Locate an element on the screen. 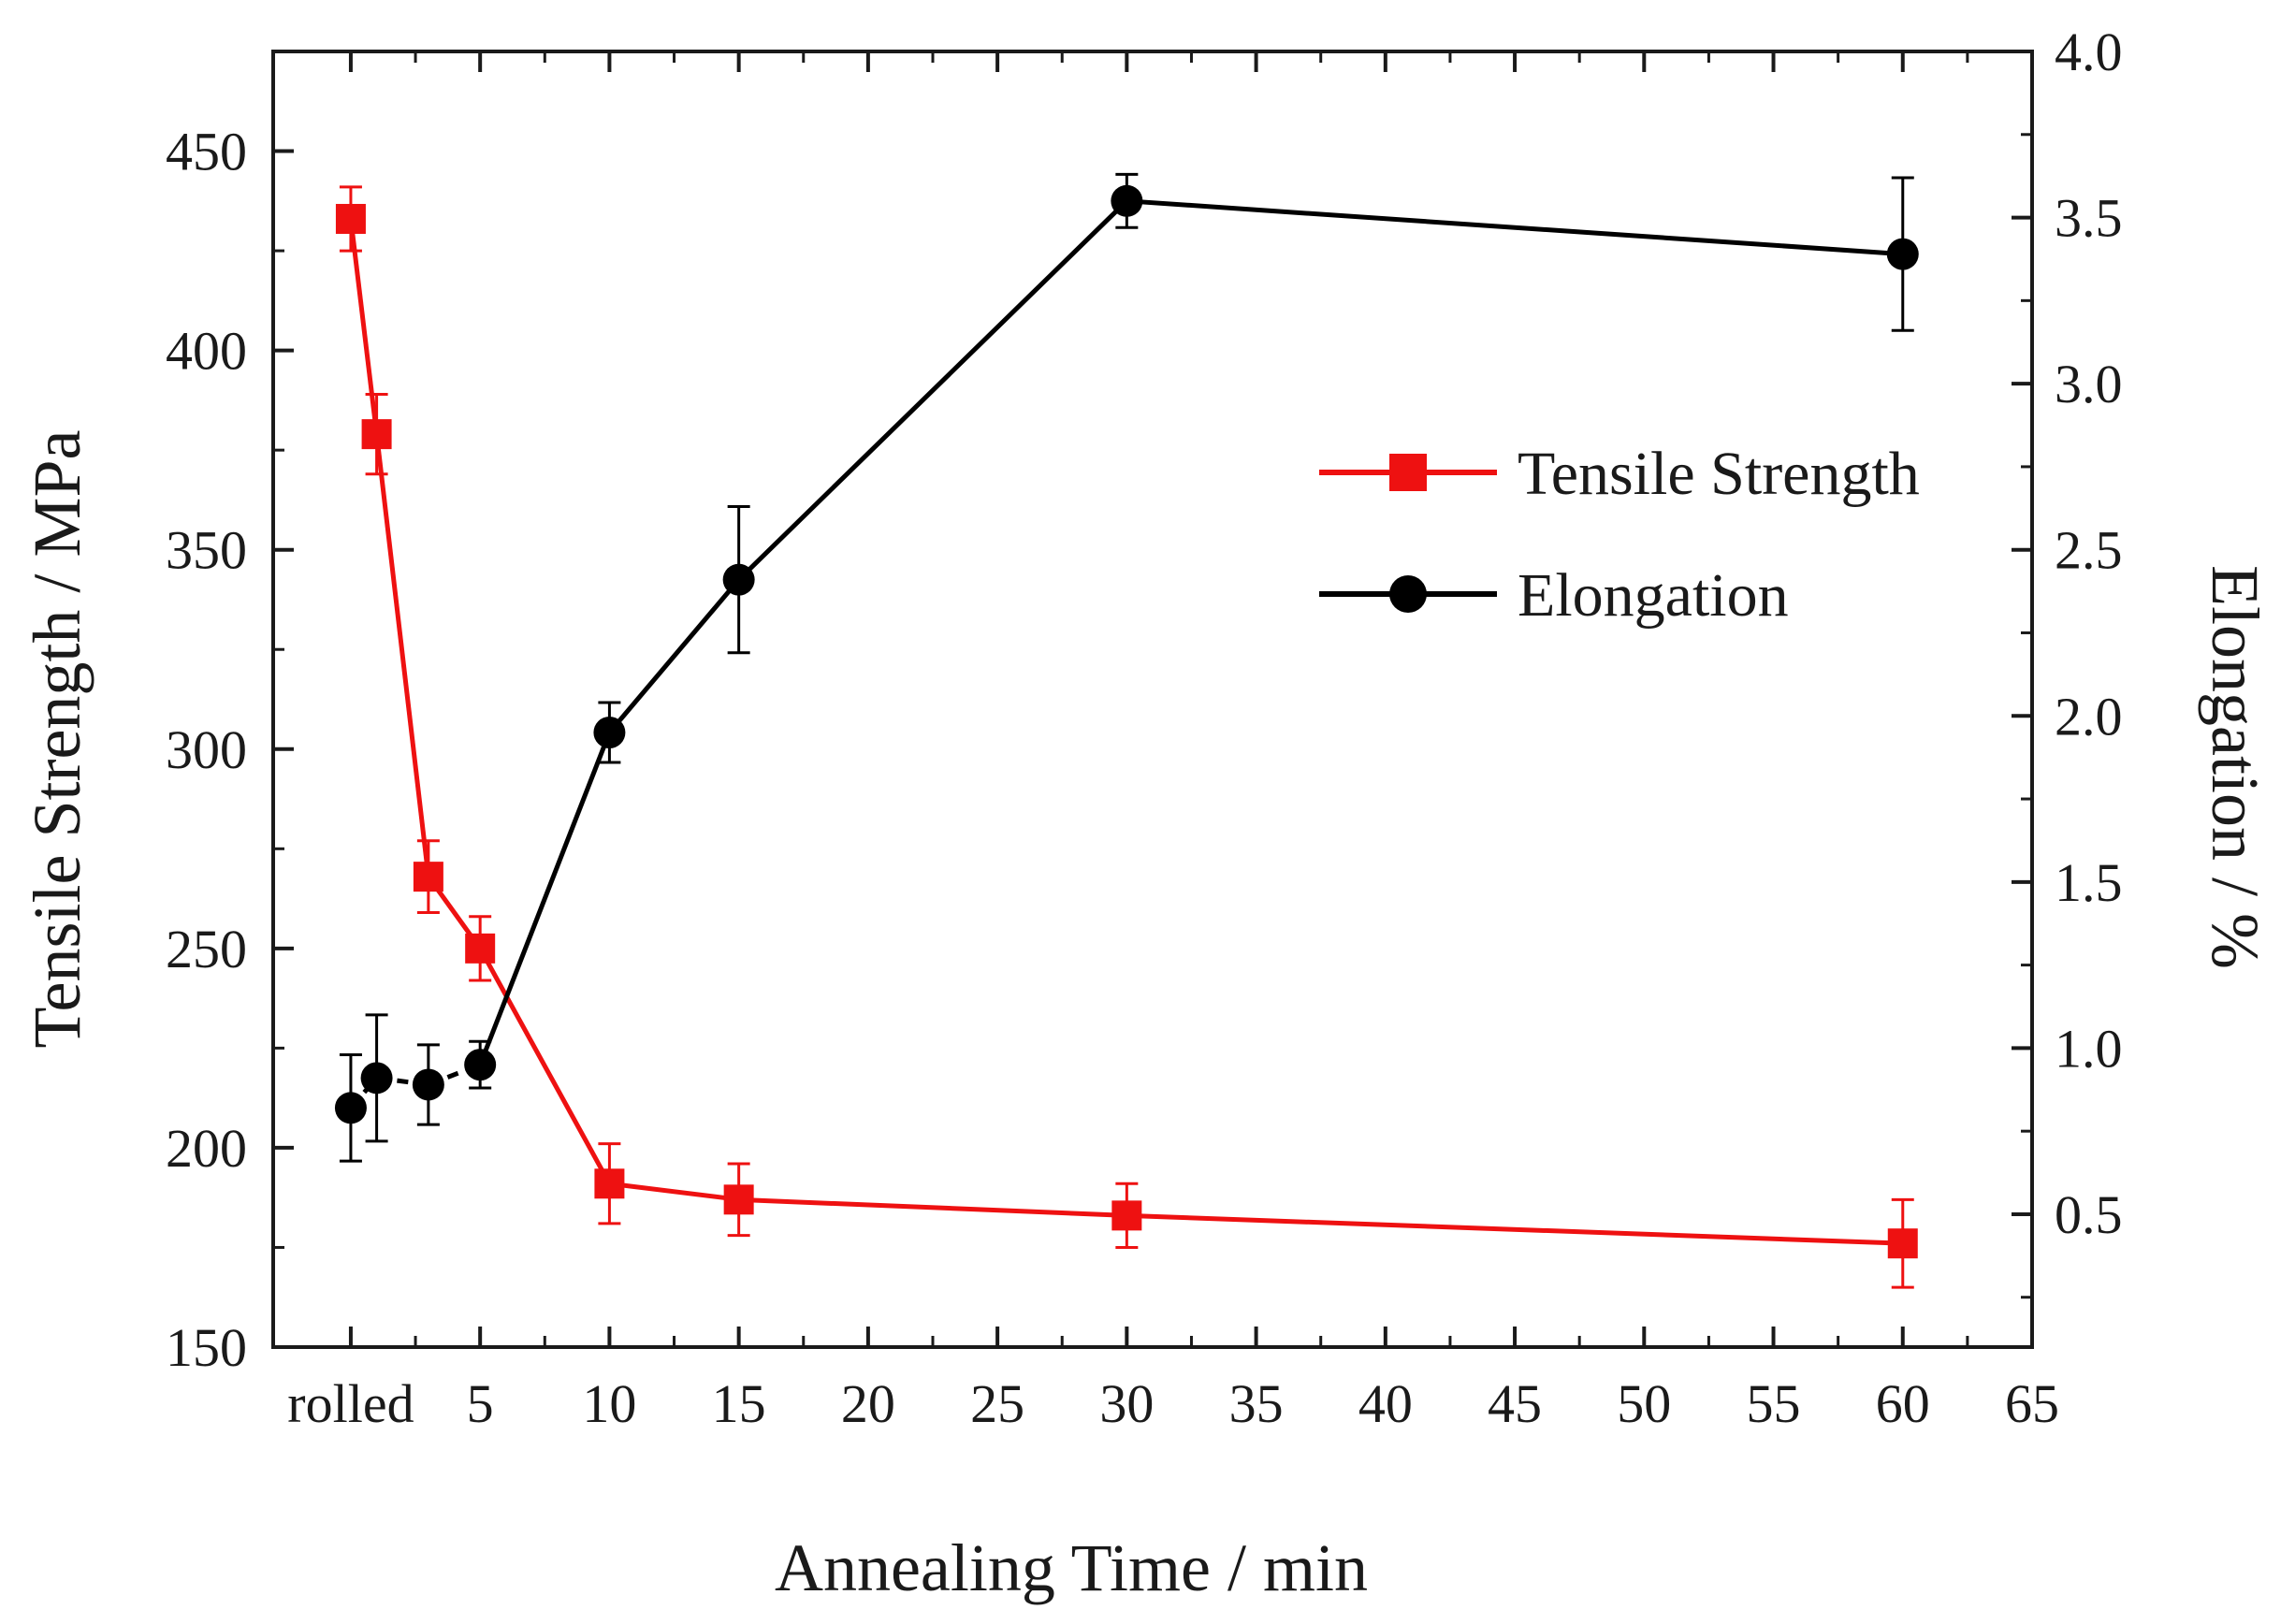 The image size is (2295, 1624). x-tick-label-15: 15 is located at coordinates (739, 1403).